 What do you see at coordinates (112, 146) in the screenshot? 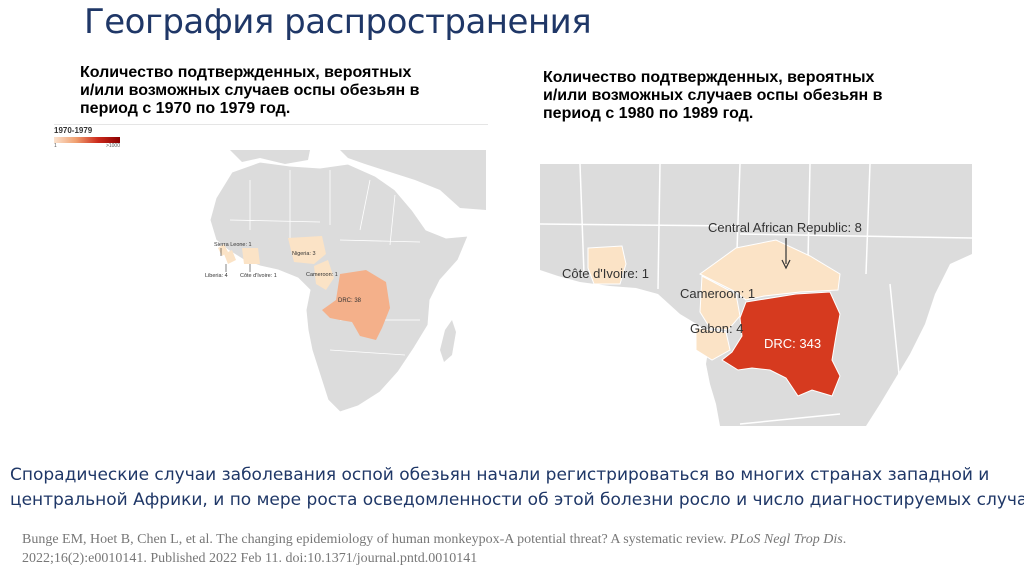
I see `legend-max-label: >1000` at bounding box center [112, 146].